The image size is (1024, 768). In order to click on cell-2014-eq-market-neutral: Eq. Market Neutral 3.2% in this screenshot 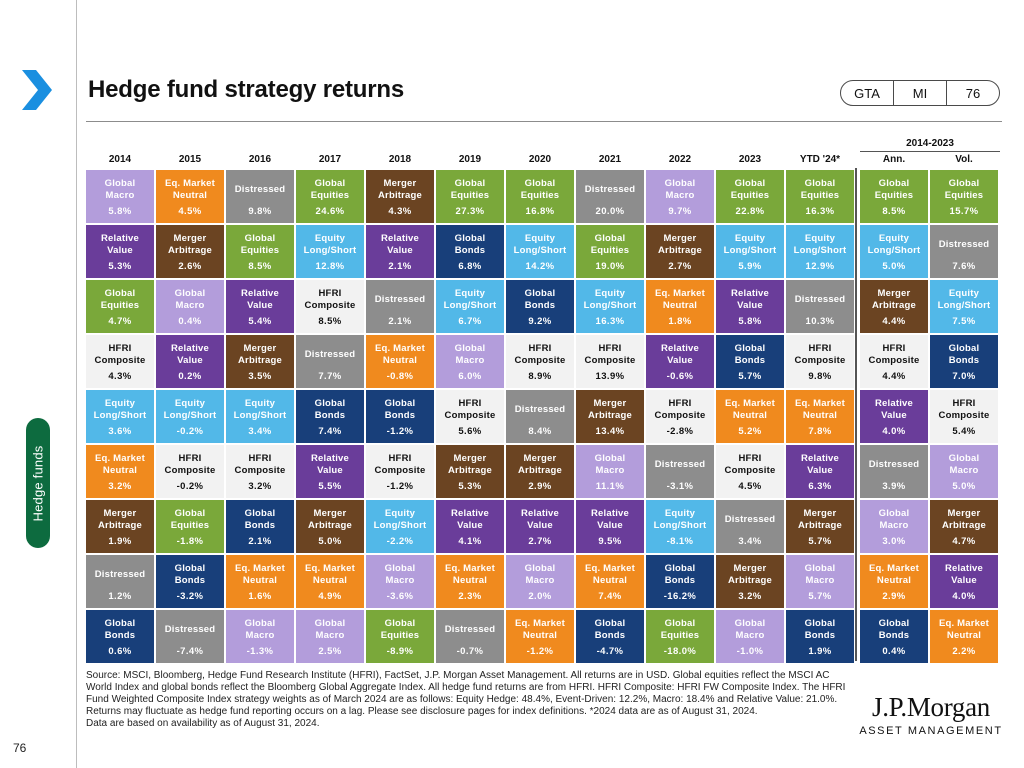, I will do `click(120, 471)`.